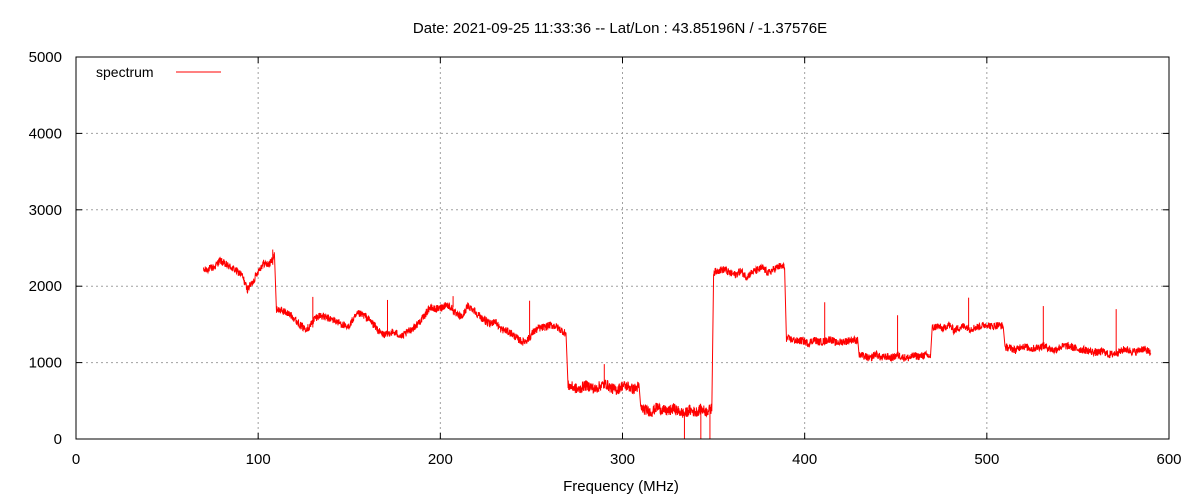  Describe the element at coordinates (45, 363) in the screenshot. I see `y-tick-label: 1000` at that location.